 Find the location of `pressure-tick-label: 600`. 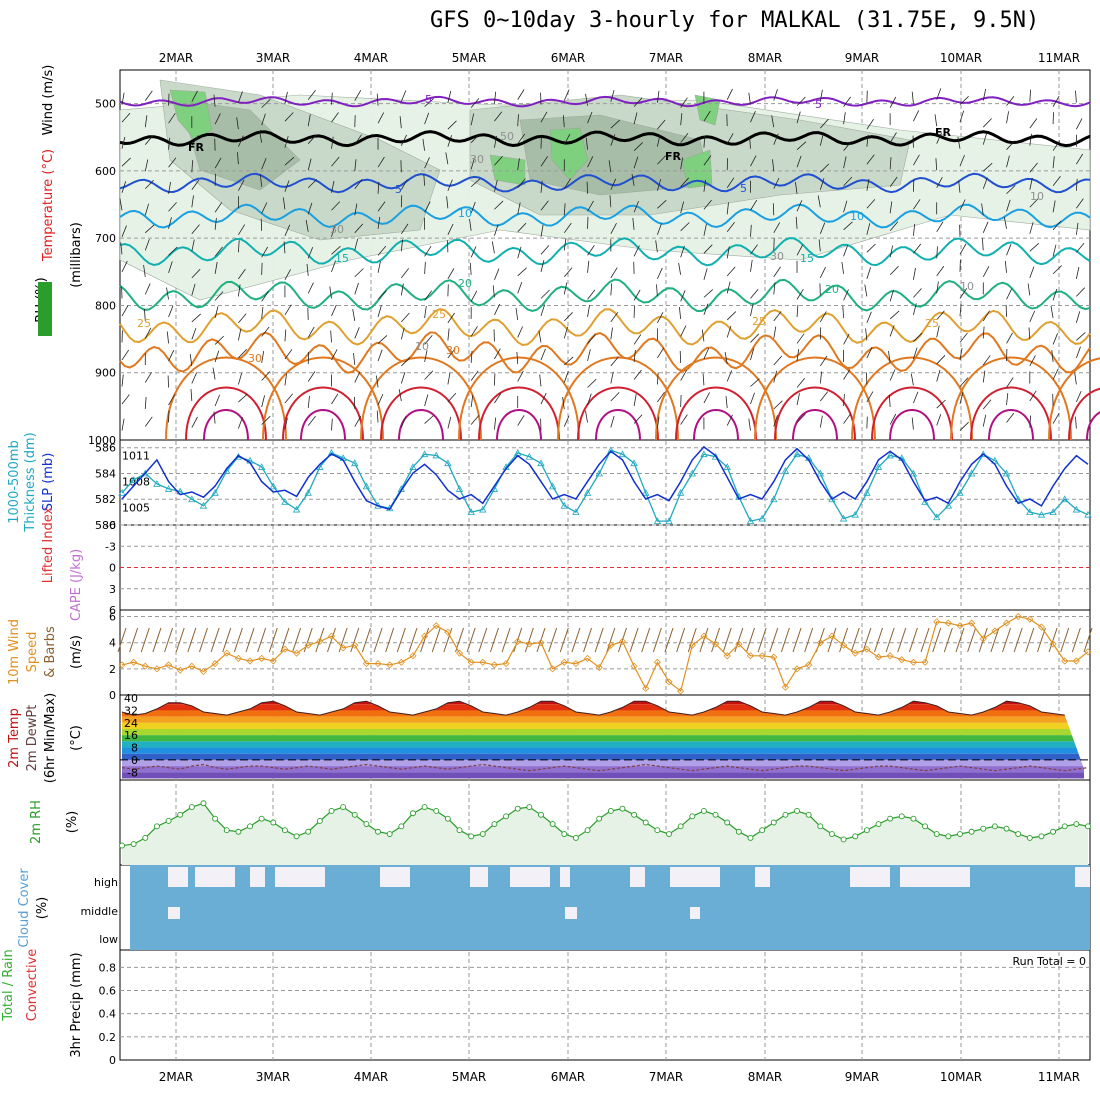

pressure-tick-label: 600 is located at coordinates (105, 171).